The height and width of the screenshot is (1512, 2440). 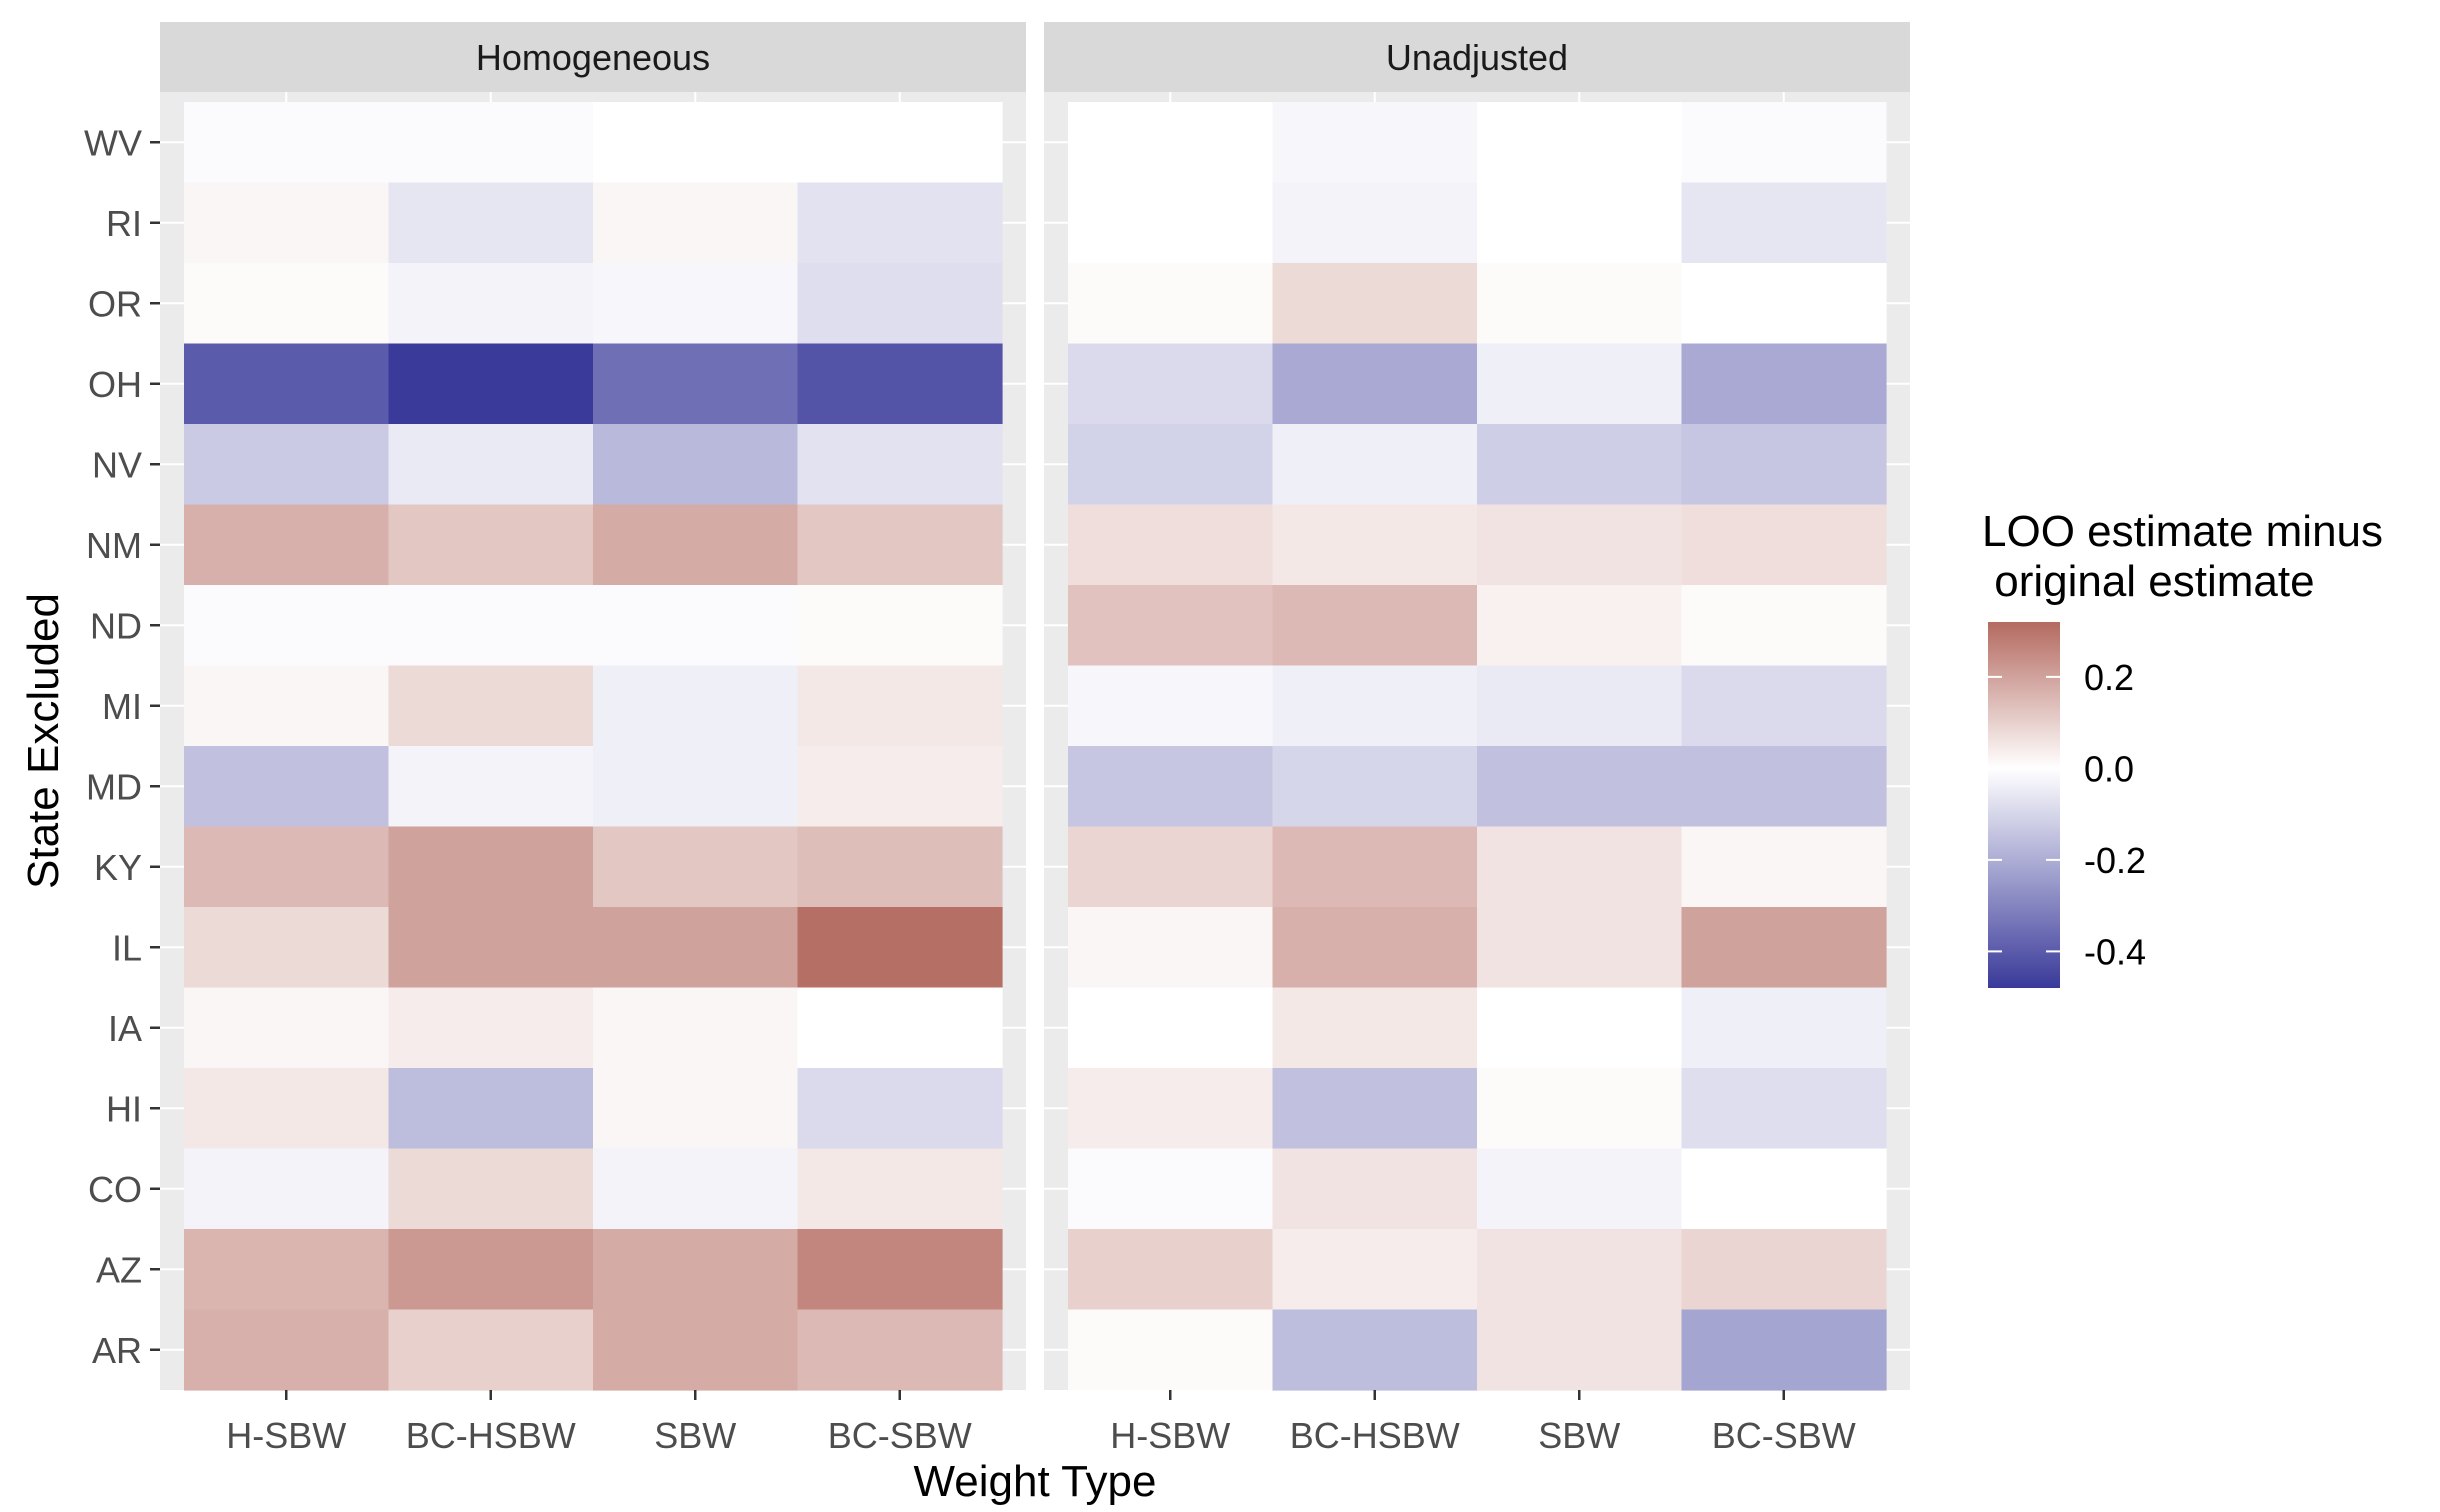 What do you see at coordinates (1171, 1028) in the screenshot?
I see `heatmap-cell-unadjusted-ia-h-sbw` at bounding box center [1171, 1028].